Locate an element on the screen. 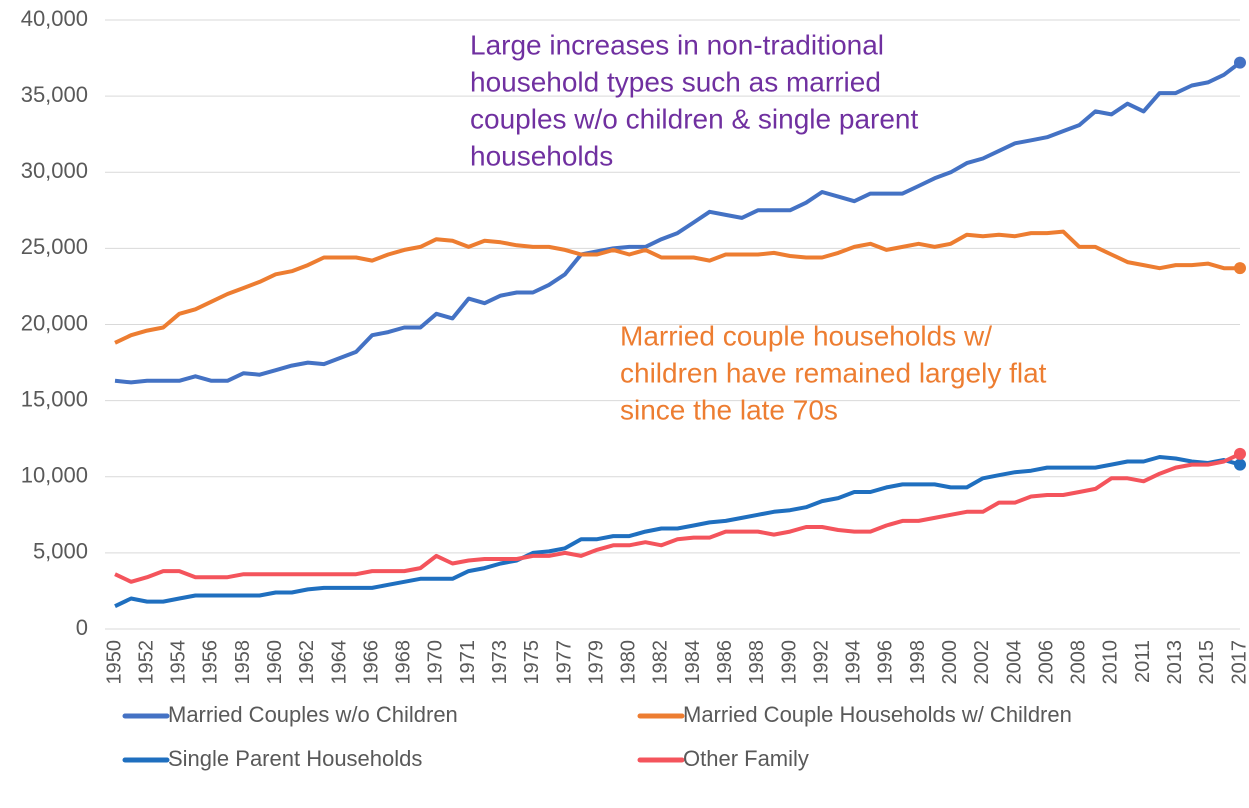 The width and height of the screenshot is (1249, 808). x-tick-label: 1952 is located at coordinates (146, 662).